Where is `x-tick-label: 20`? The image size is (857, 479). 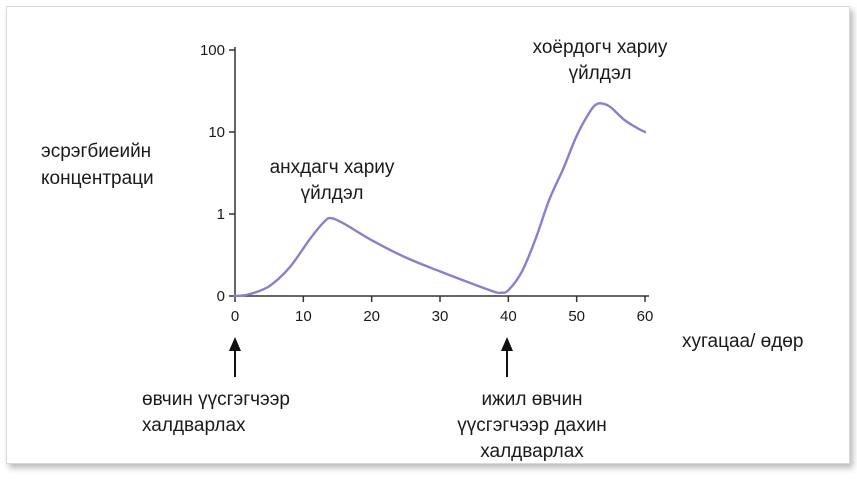
x-tick-label: 20 is located at coordinates (371, 316).